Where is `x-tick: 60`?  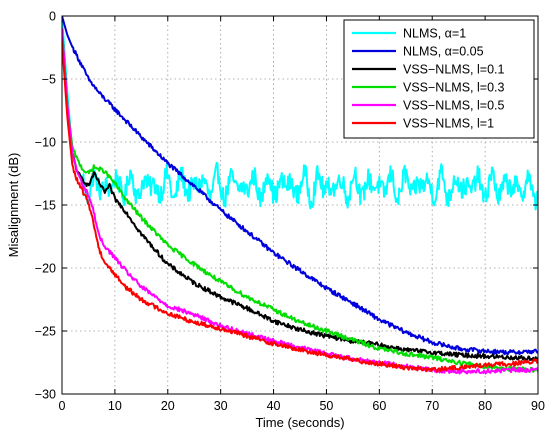 x-tick: 60 is located at coordinates (379, 214).